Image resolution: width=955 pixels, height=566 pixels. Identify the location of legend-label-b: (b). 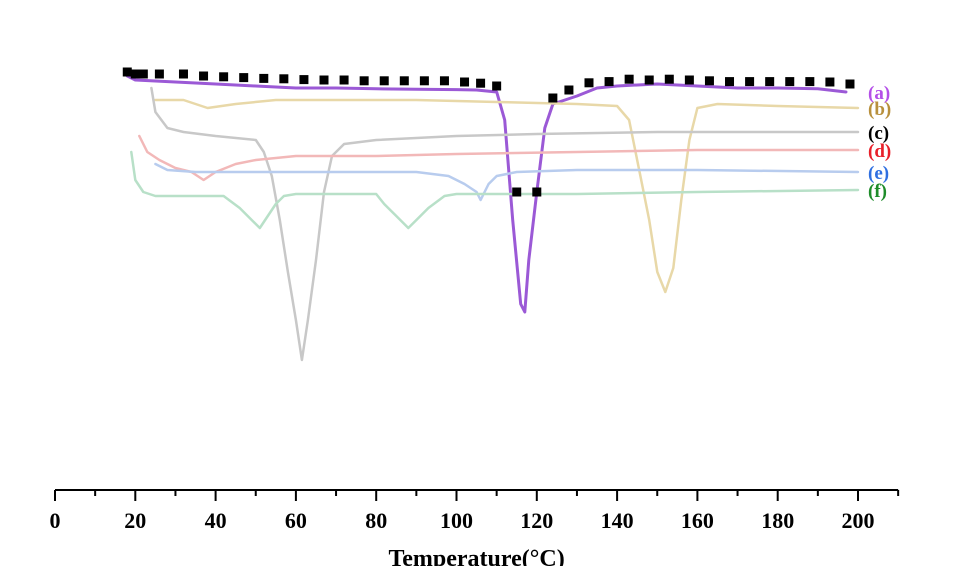
(879, 109).